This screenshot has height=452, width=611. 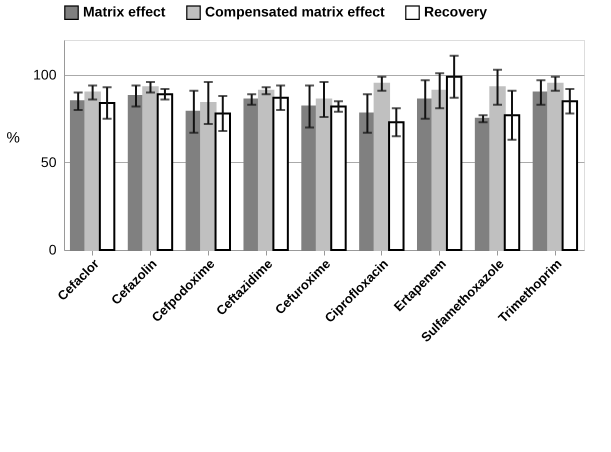 I want to click on legend-label: Compensated matrix effect, so click(x=295, y=12).